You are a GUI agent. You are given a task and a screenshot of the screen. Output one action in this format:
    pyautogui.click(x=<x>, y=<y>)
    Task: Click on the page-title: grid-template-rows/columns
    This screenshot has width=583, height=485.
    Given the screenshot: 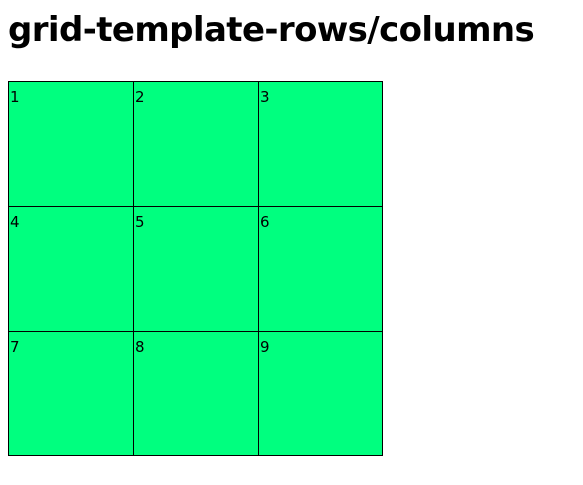 What is the action you would take?
    pyautogui.click(x=271, y=30)
    